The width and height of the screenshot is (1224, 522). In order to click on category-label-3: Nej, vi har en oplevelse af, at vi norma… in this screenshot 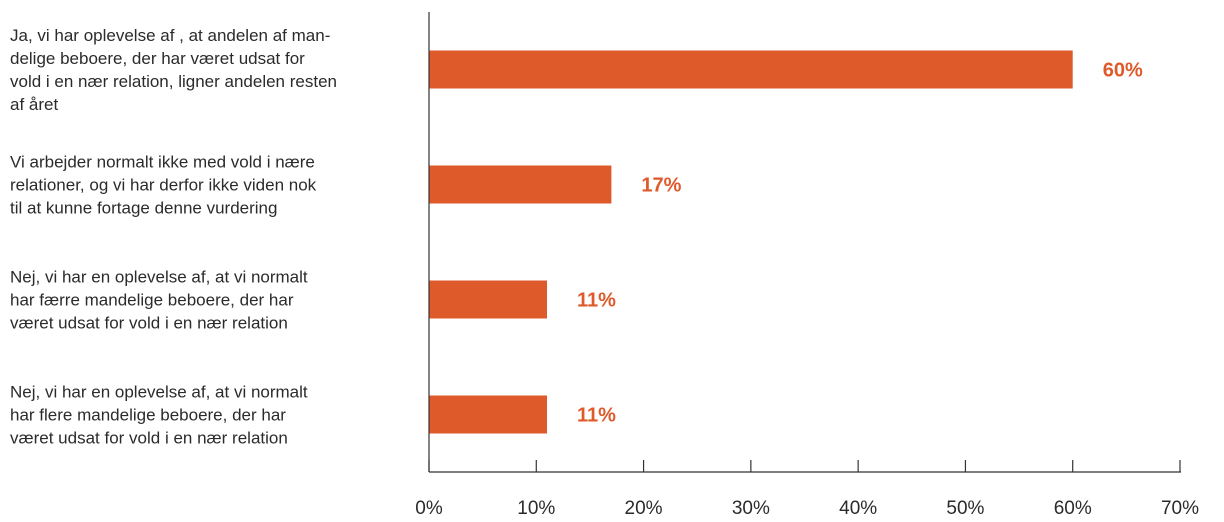, I will do `click(159, 415)`.